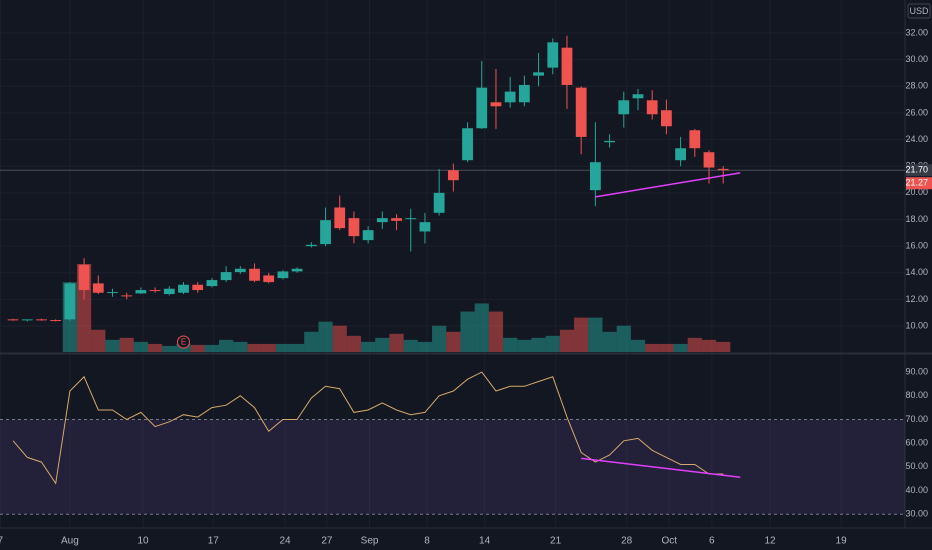  I want to click on y-tick-label: 32.00, so click(916, 32).